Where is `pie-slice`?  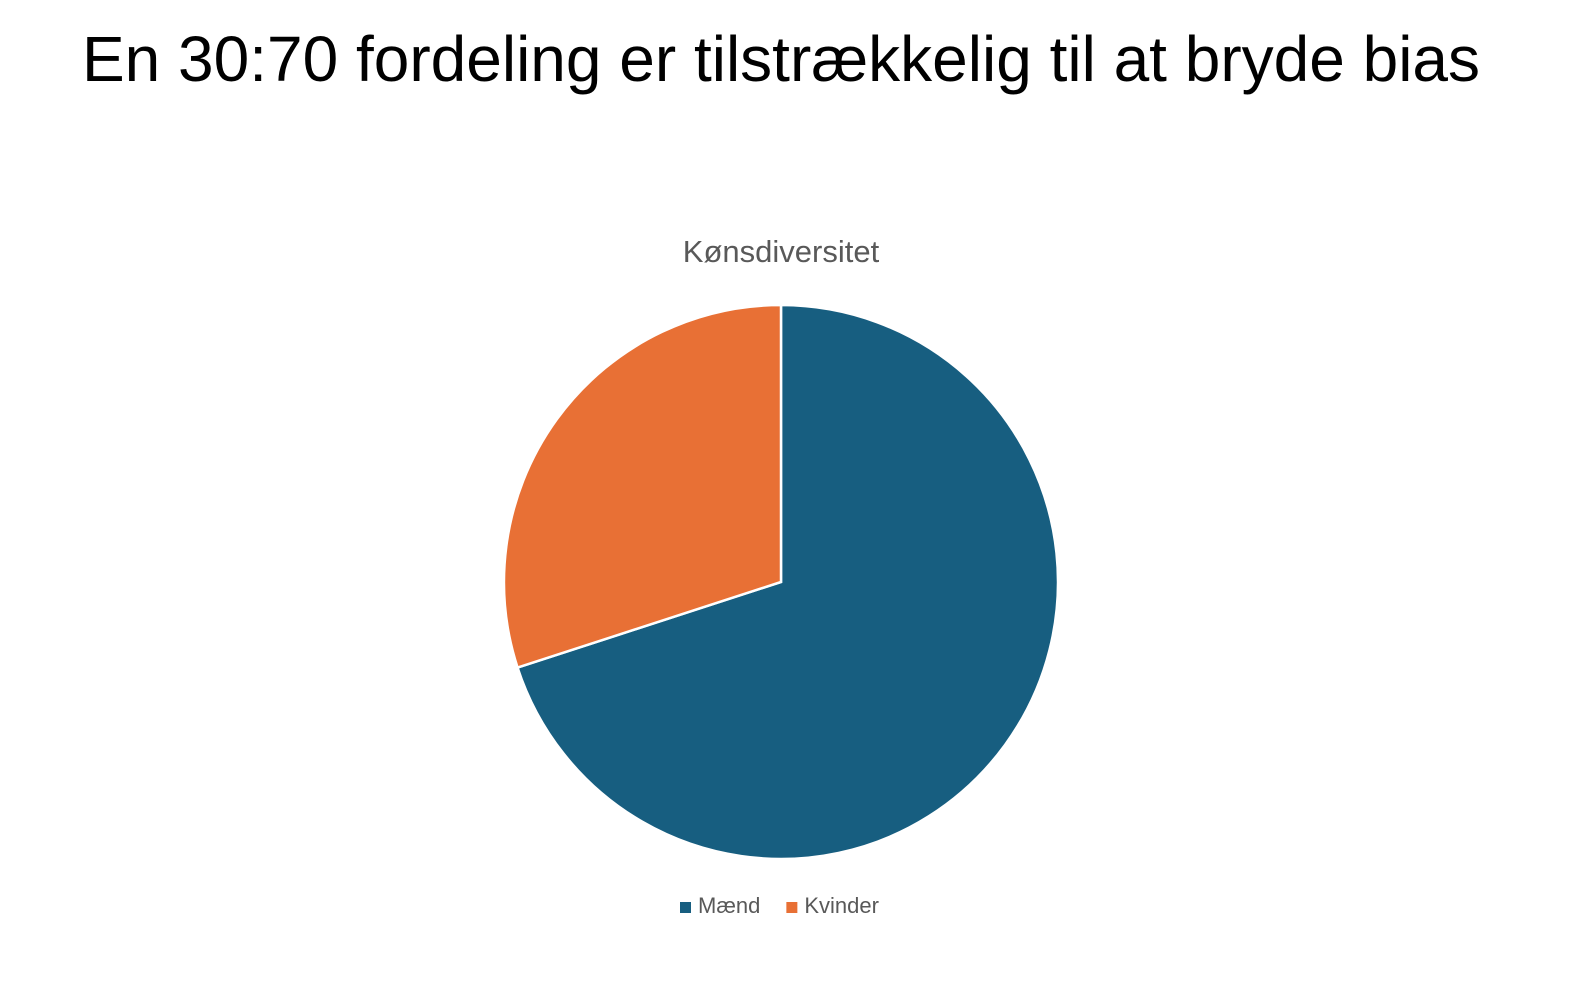 pie-slice is located at coordinates (642, 486).